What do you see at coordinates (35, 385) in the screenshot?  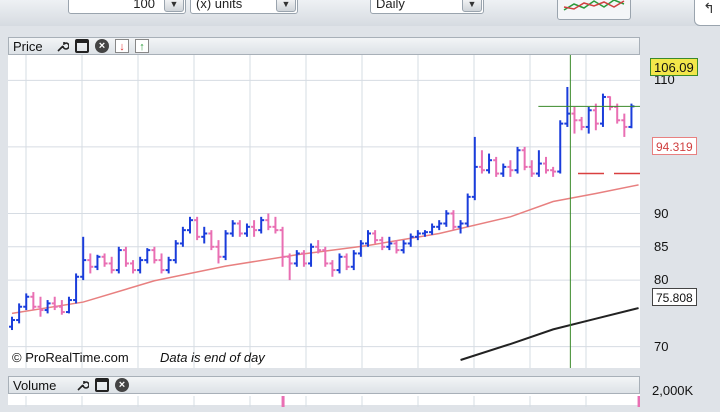 I see `volume-panel-title: Volume` at bounding box center [35, 385].